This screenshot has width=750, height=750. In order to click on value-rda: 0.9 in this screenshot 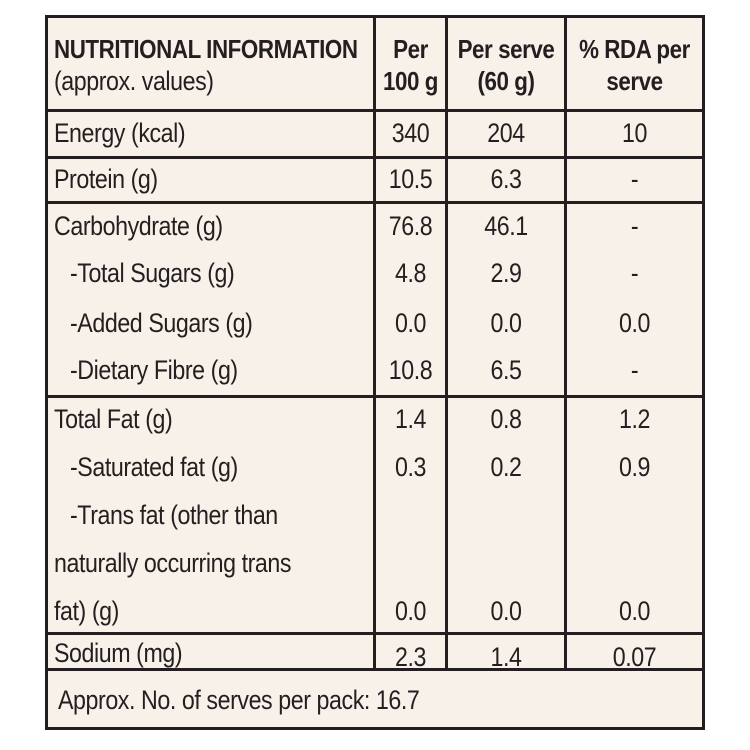, I will do `click(634, 467)`.